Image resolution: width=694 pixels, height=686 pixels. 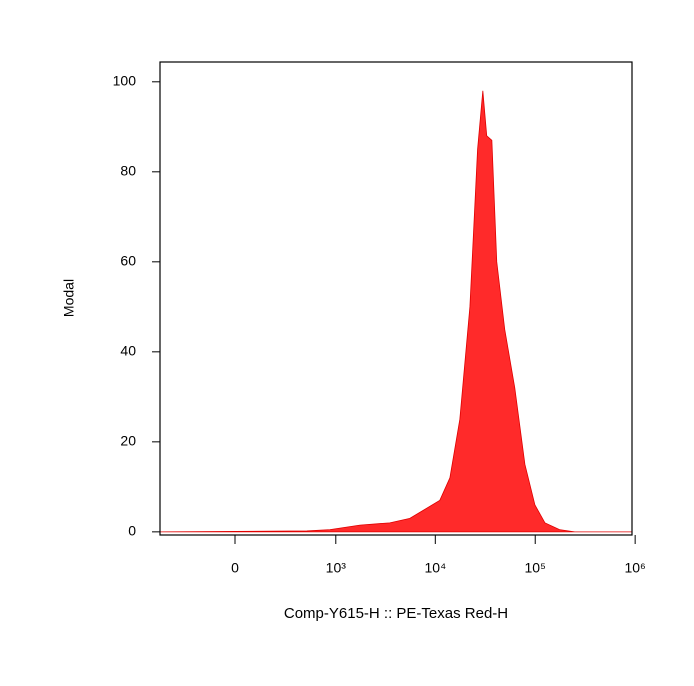 I want to click on y-tick-label: 100, so click(x=125, y=81).